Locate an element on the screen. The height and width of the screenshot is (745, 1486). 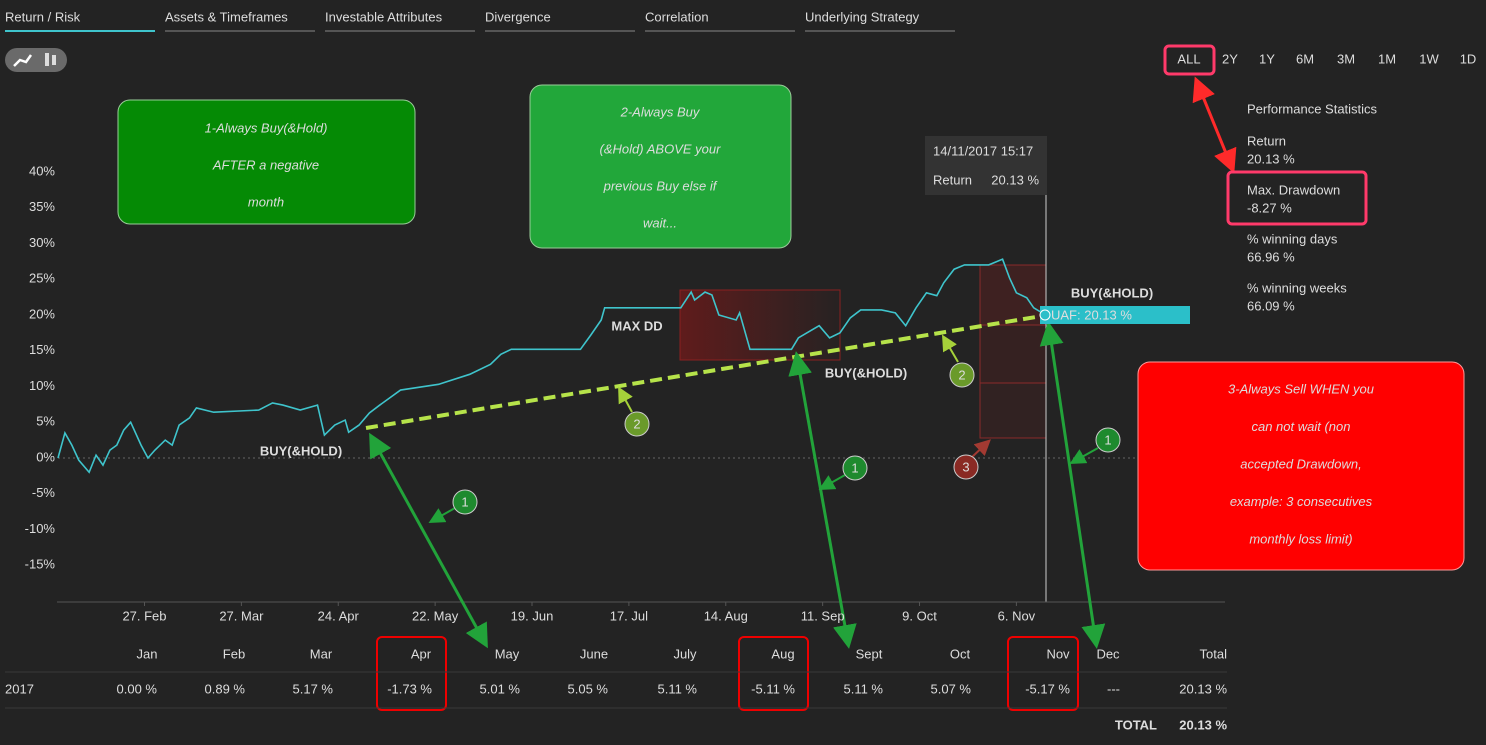
cell: 20.13 % is located at coordinates (1203, 688).